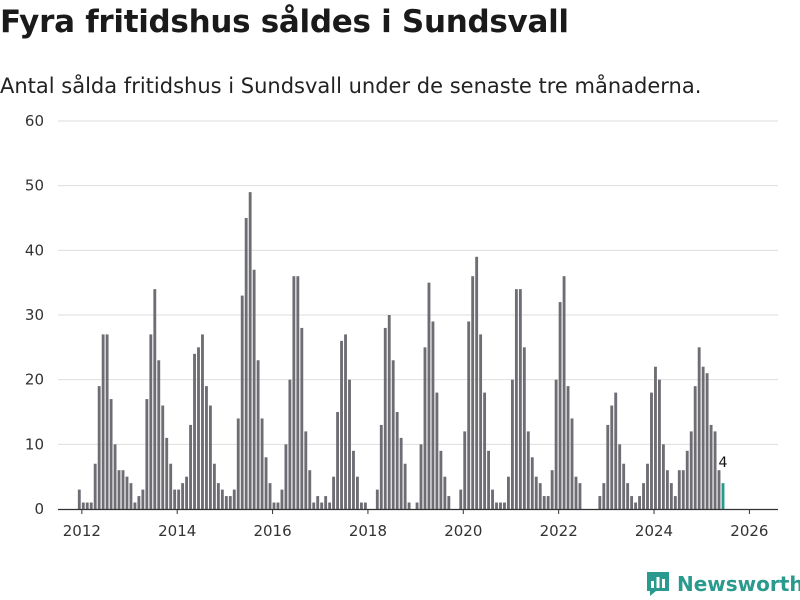 The image size is (800, 600). Describe the element at coordinates (272, 531) in the screenshot. I see `x-tick-label: 2016` at that location.